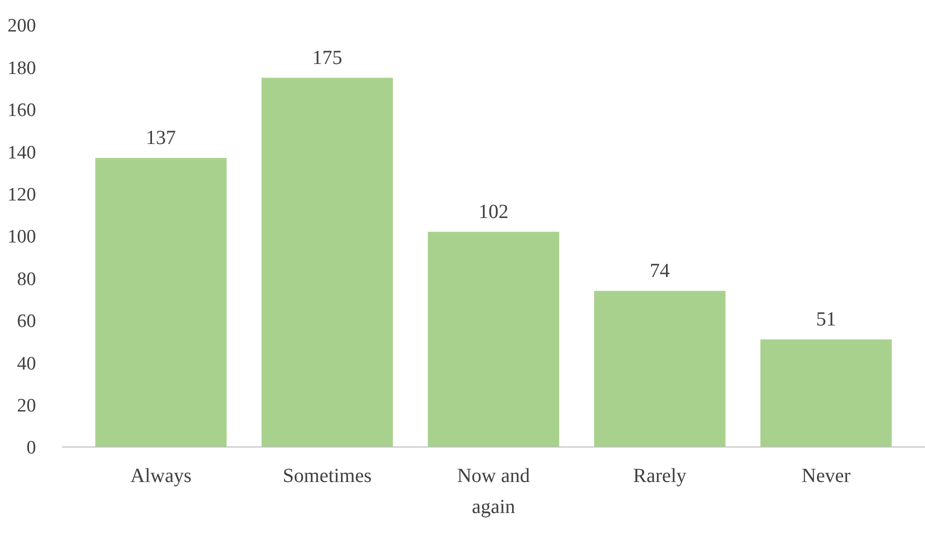 This screenshot has width=925, height=537. I want to click on x-tick-label: Never, so click(826, 476).